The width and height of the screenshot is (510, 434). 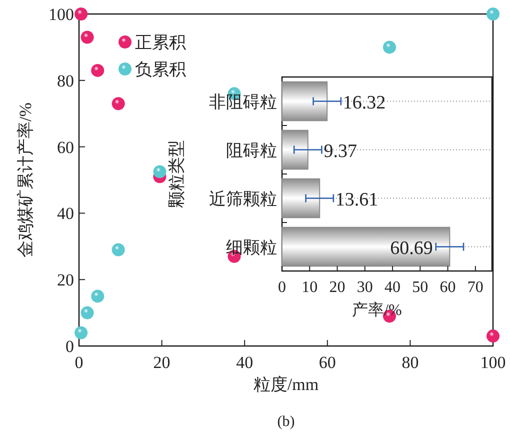 What do you see at coordinates (61, 14) in the screenshot?
I see `y-tick-label: 100` at bounding box center [61, 14].